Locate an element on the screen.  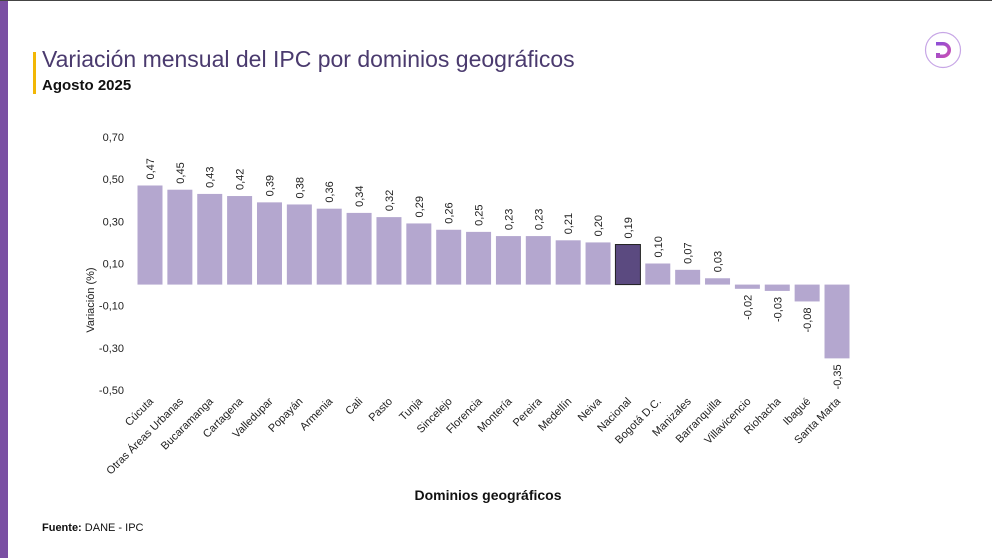
data-label: 0,29 is located at coordinates (420, 206).